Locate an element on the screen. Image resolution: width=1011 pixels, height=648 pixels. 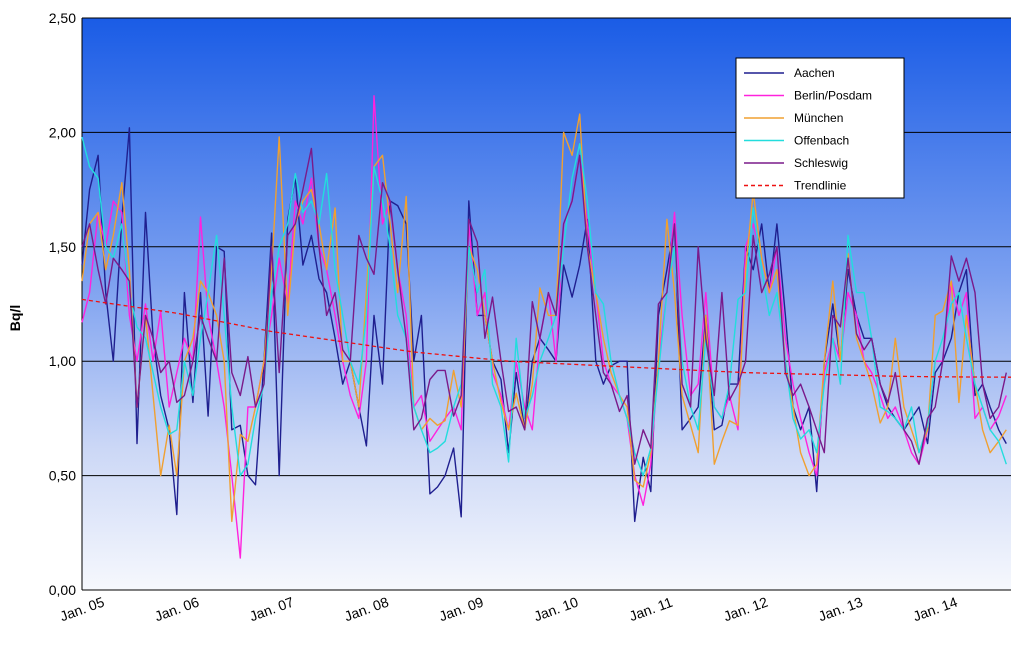
y-tick-label: 1,50 is located at coordinates (62, 247).